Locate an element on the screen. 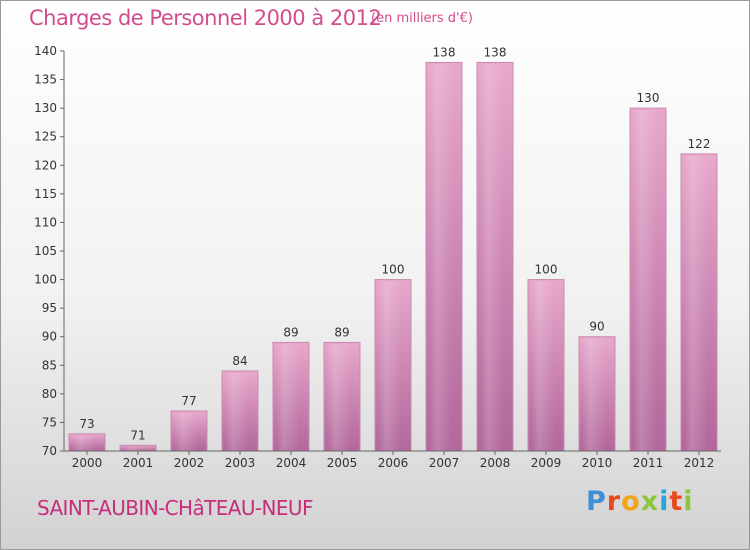  x-tick-label: 2009 is located at coordinates (546, 463).